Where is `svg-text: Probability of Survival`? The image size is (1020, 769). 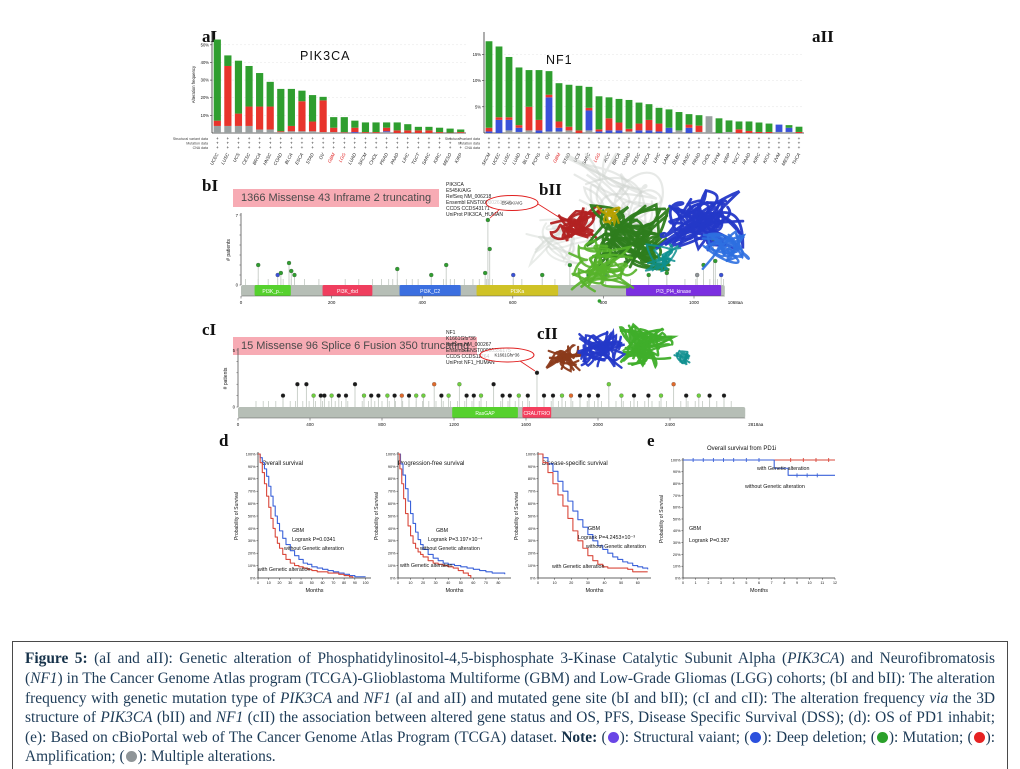 svg-text: Probability of Survival is located at coordinates (237, 516).